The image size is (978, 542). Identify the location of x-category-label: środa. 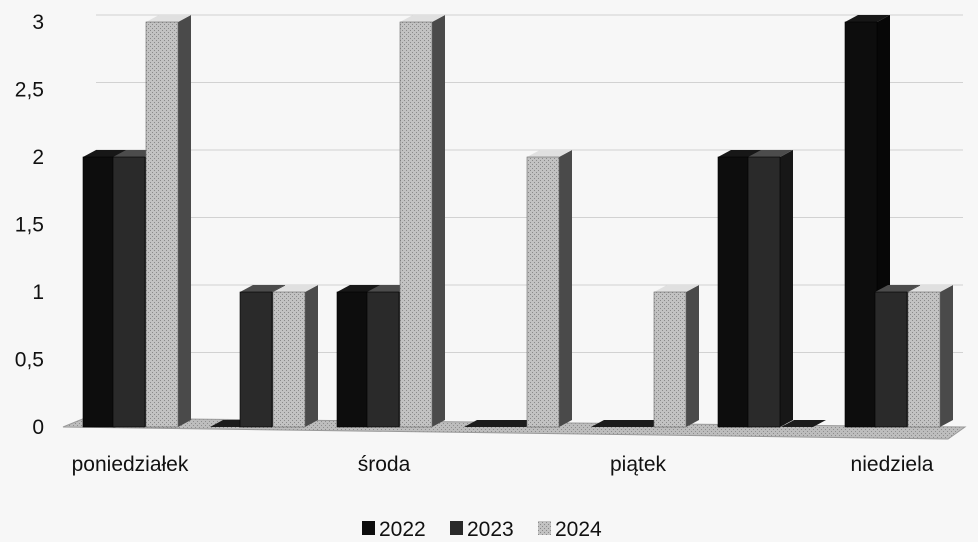
(384, 464).